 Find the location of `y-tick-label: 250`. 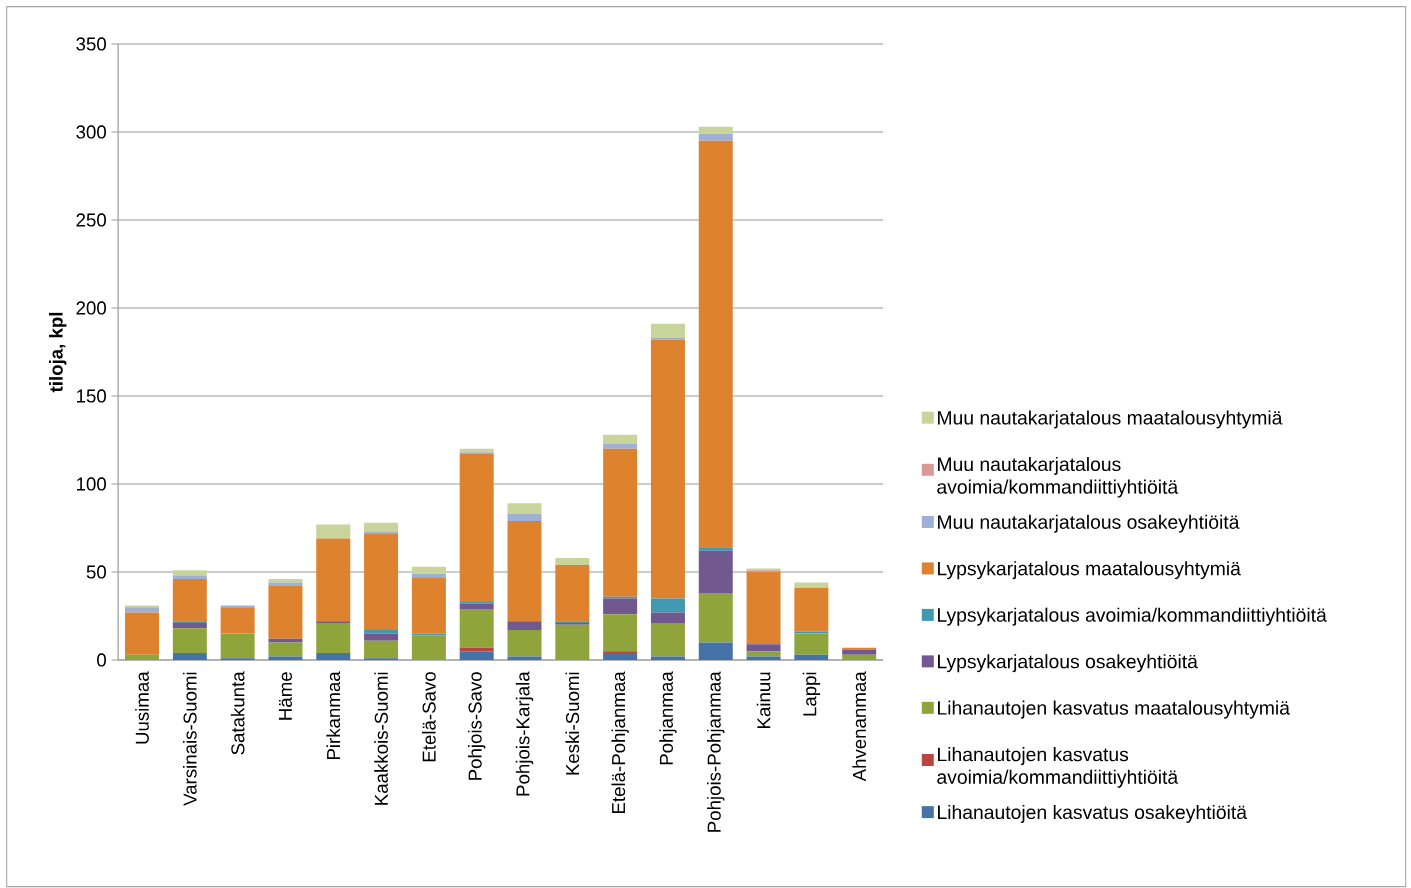

y-tick-label: 250 is located at coordinates (91, 220).